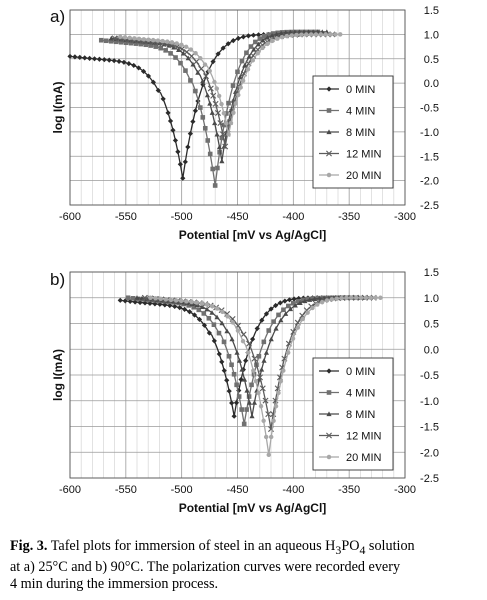 The image size is (487, 600). What do you see at coordinates (209, 108) in the screenshot?
I see `series-4-min` at bounding box center [209, 108].